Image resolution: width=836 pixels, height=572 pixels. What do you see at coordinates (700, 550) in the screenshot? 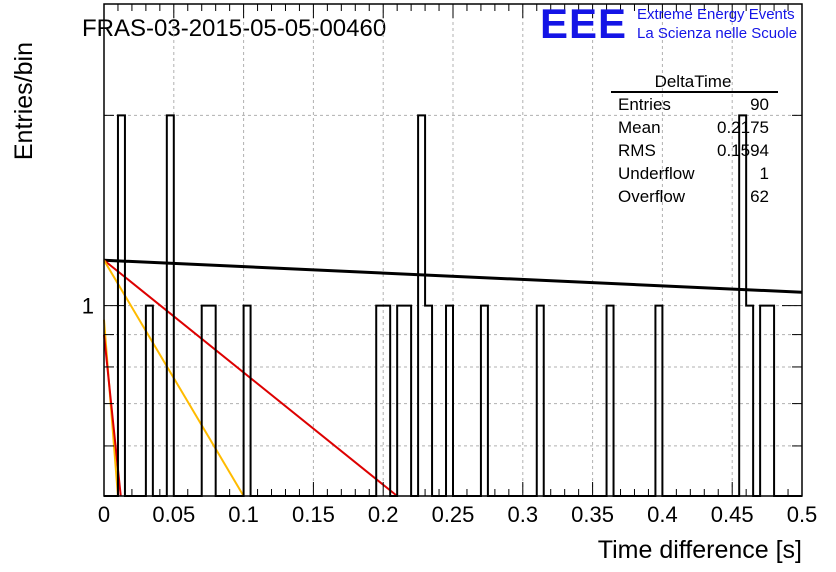
I see `x-axis-label: Time difference [s]` at bounding box center [700, 550].